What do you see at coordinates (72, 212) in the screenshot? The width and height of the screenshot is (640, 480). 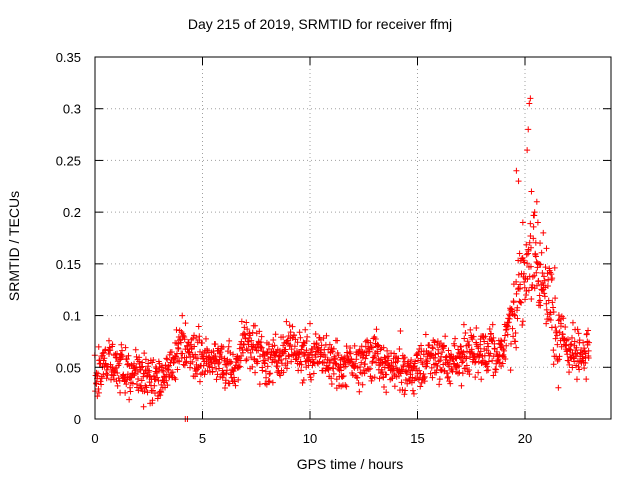 I see `y-tick-label: 0.2` at bounding box center [72, 212].